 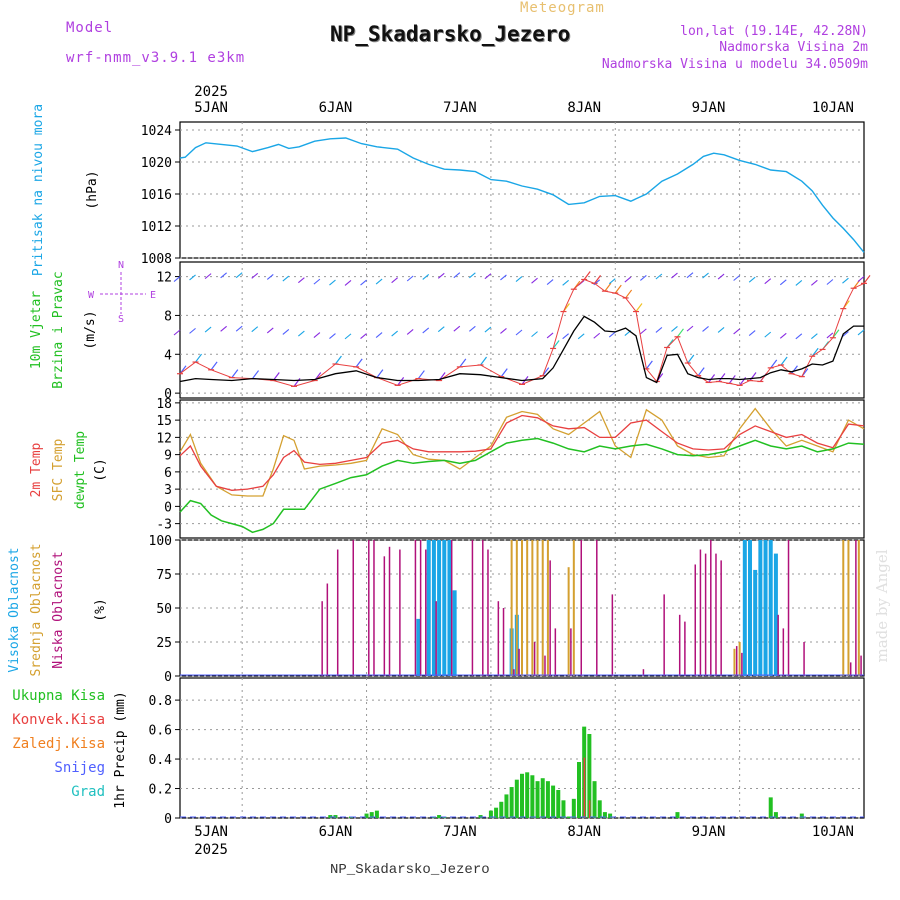 What do you see at coordinates (164, 438) in the screenshot?
I see `ytick-label: 12` at bounding box center [164, 438].